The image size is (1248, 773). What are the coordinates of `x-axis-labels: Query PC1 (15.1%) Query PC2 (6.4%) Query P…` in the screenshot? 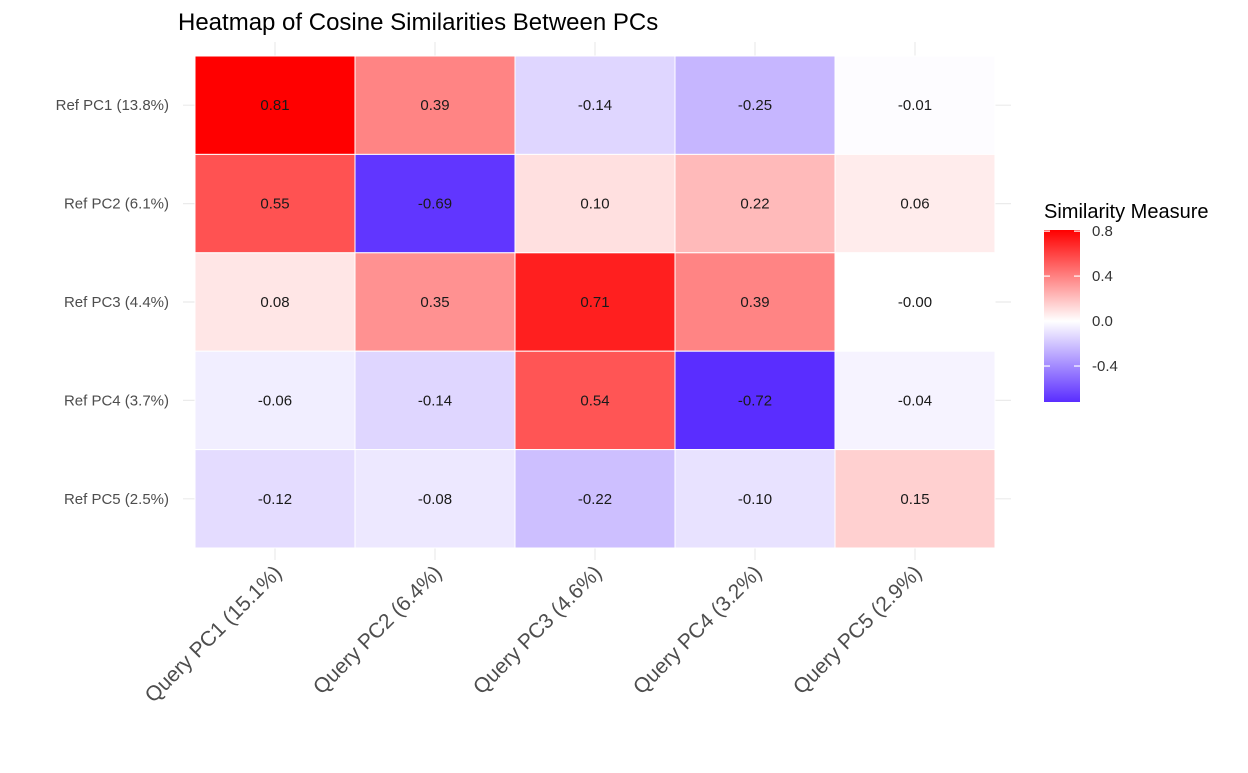 It's located at (534, 634).